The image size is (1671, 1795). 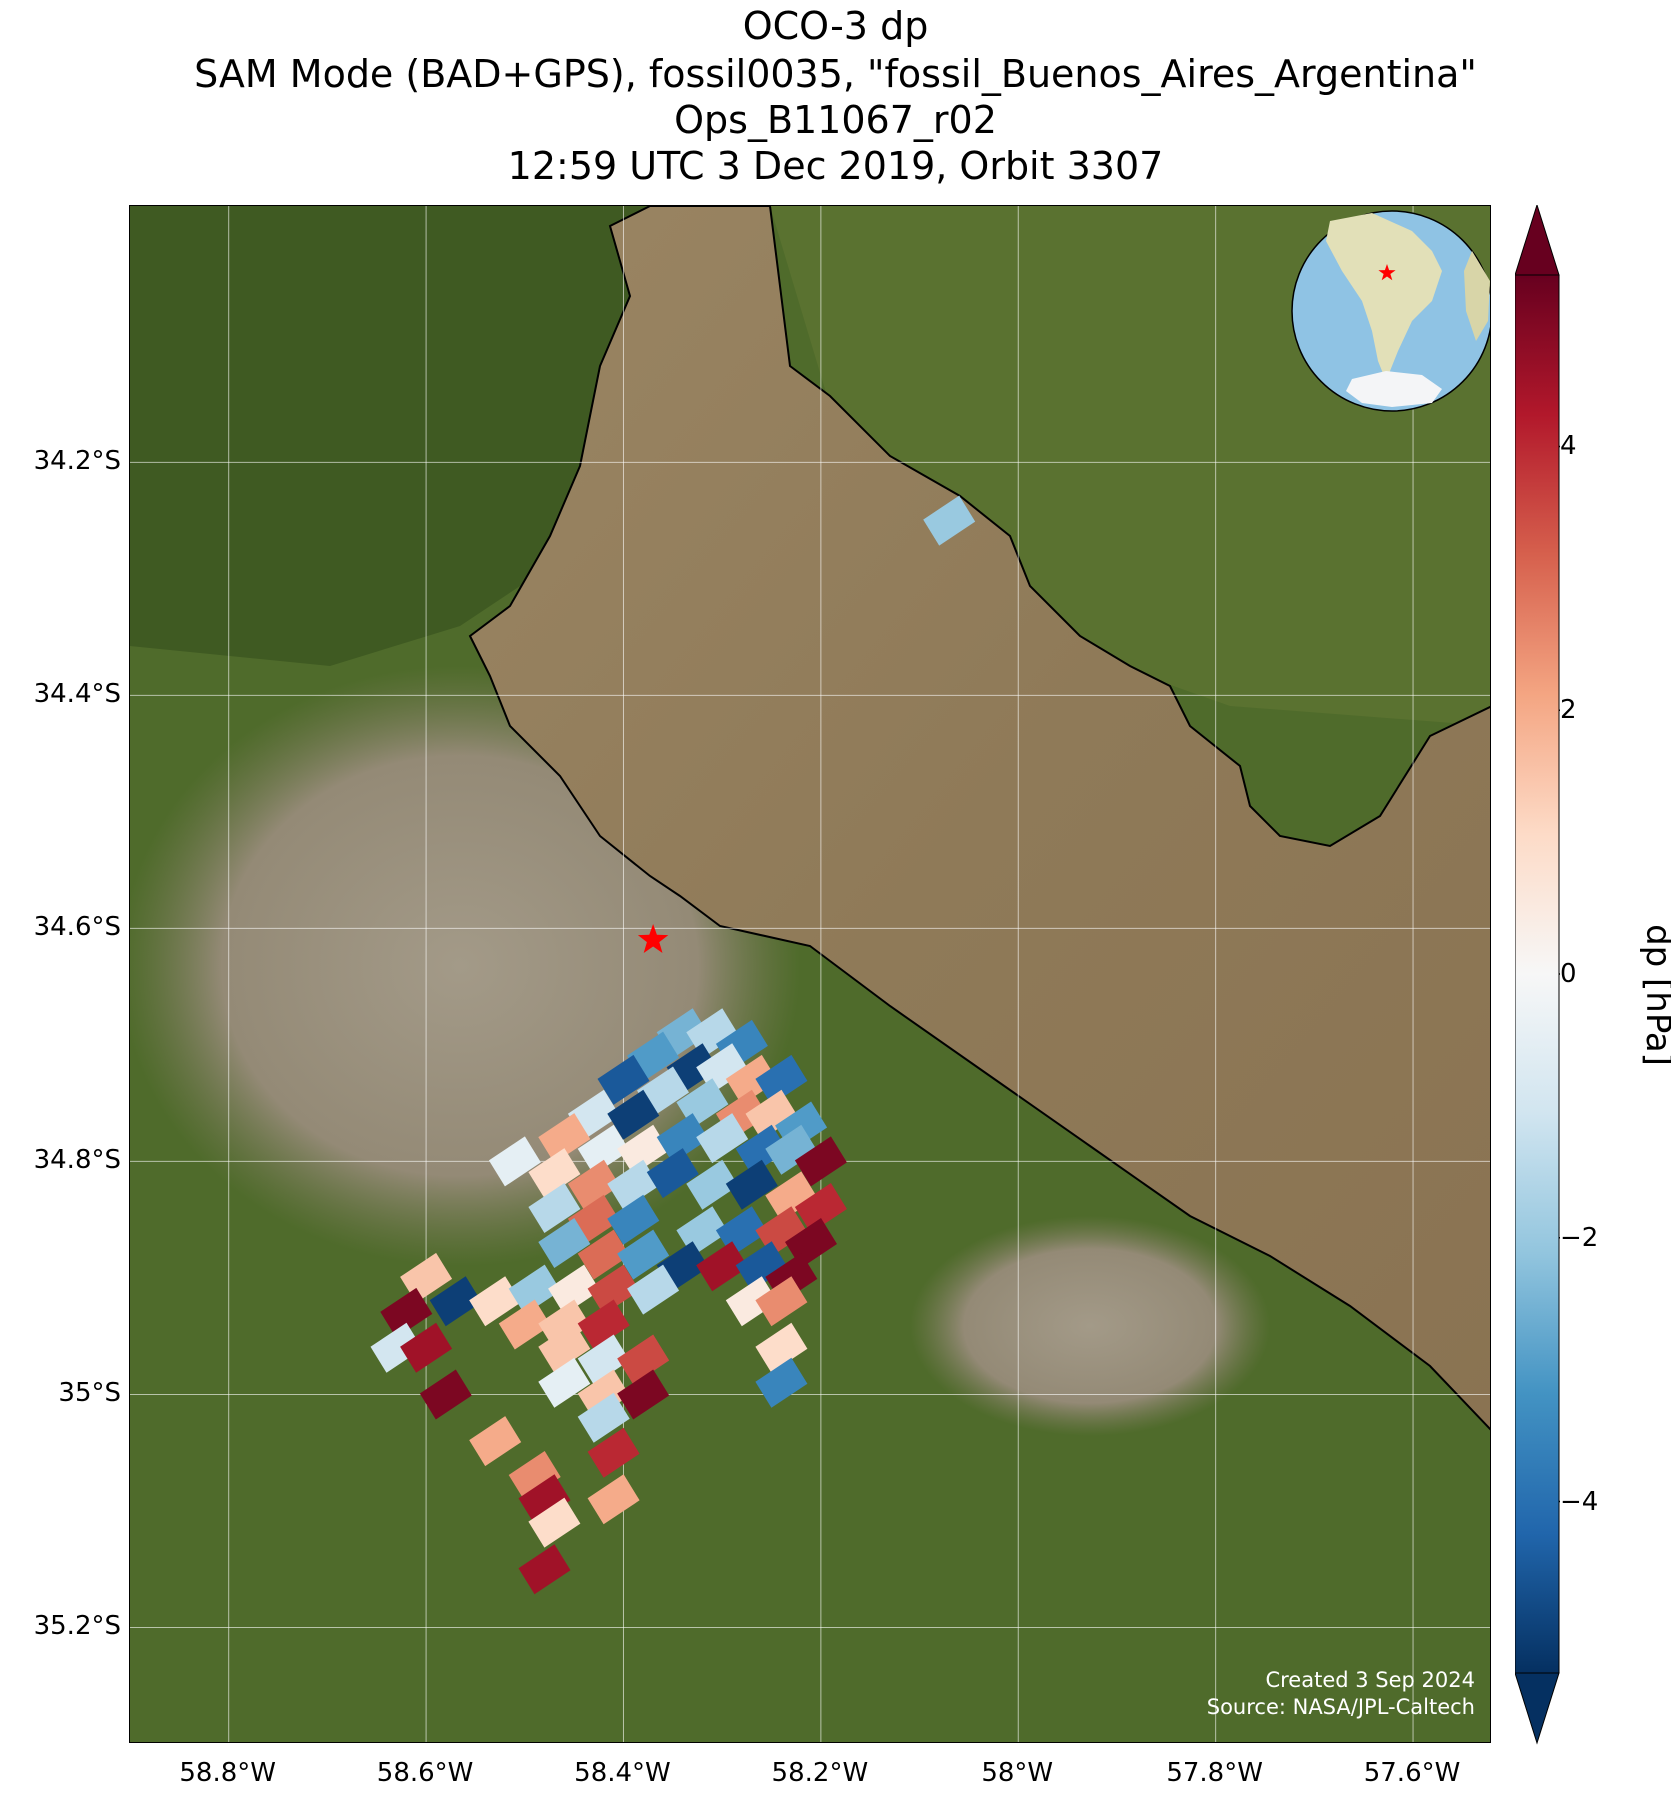 I want to click on lat-tick-label: 35°S, so click(x=89, y=1393).